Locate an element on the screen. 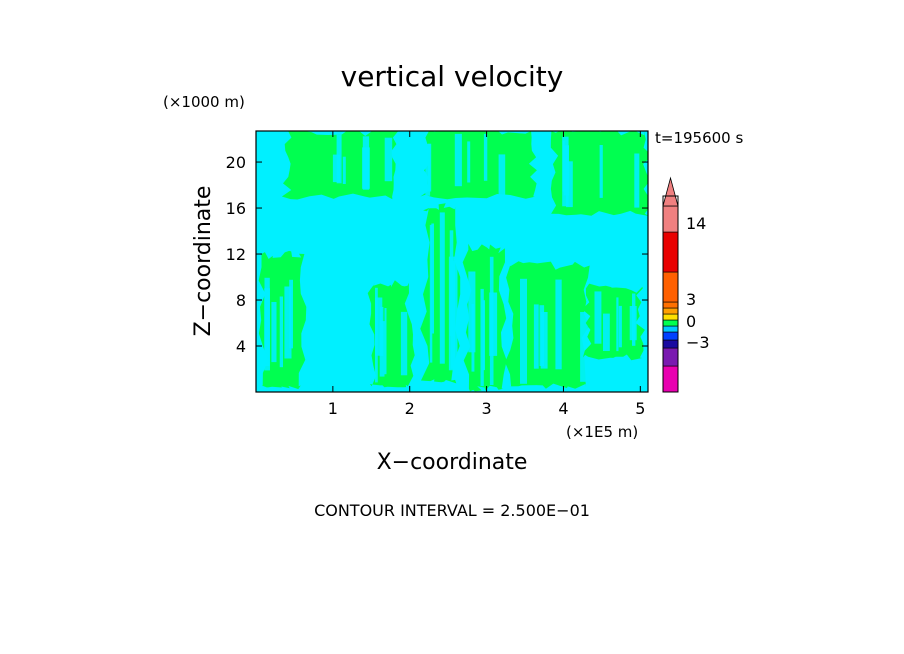 This screenshot has width=904, height=654. colorbar-frame is located at coordinates (670, 294).